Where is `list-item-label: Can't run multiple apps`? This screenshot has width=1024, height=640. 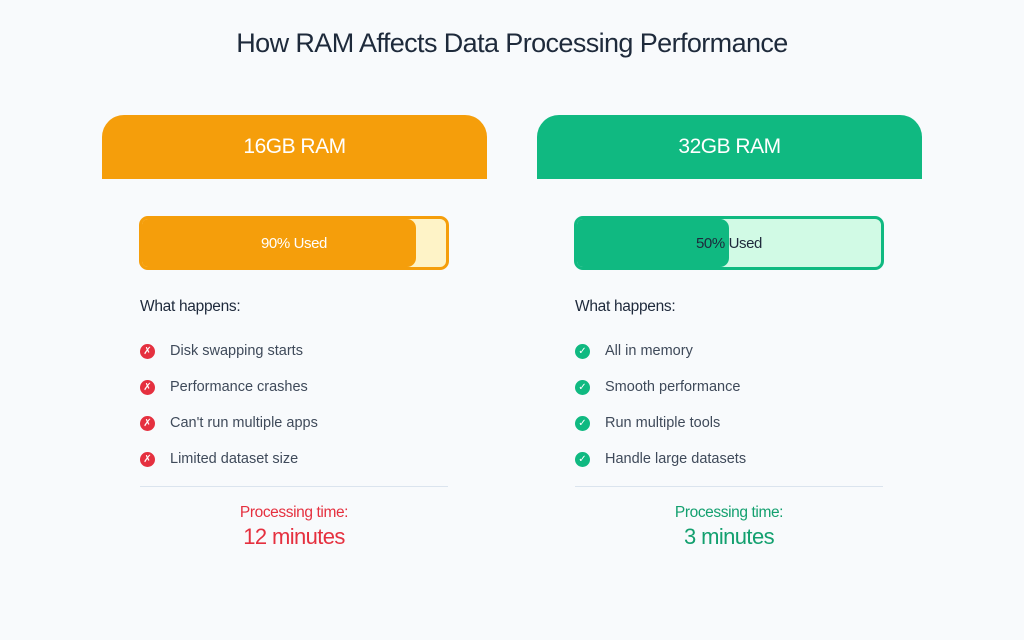
list-item-label: Can't run multiple apps is located at coordinates (244, 423).